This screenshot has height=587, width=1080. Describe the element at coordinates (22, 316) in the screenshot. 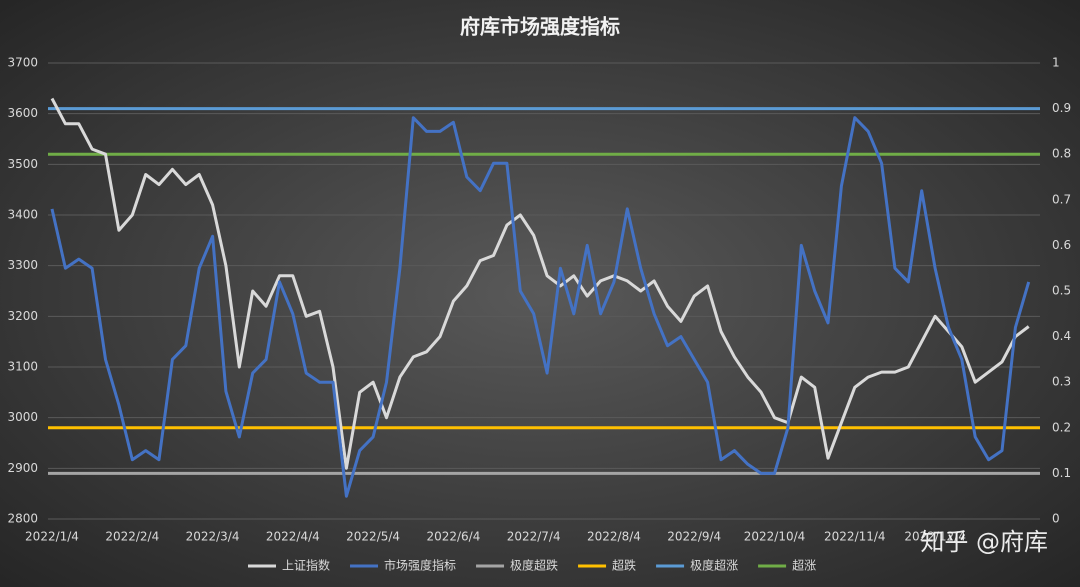

I see `y-tick-label: 3200` at that location.